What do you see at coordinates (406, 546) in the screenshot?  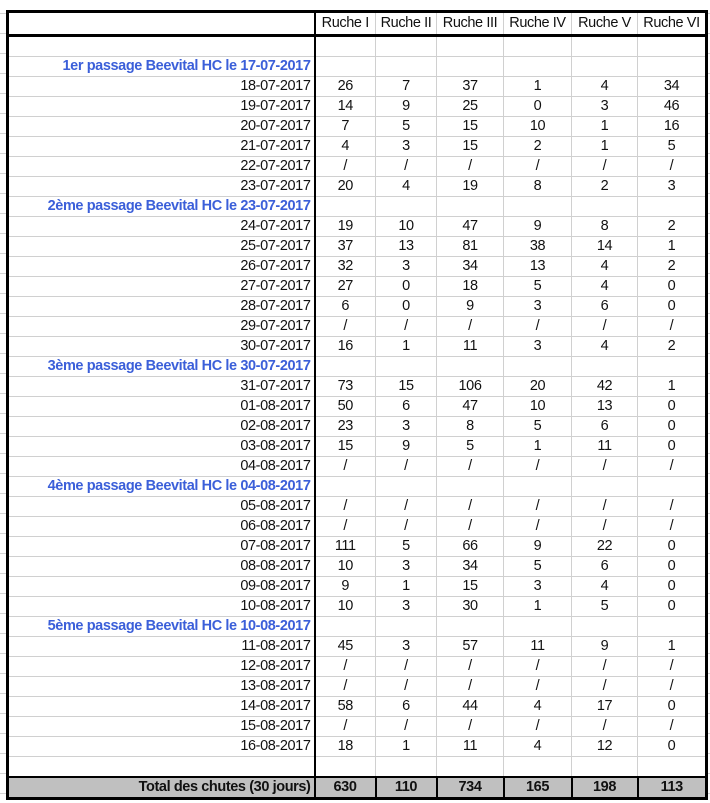 I see `value-cell: 5` at bounding box center [406, 546].